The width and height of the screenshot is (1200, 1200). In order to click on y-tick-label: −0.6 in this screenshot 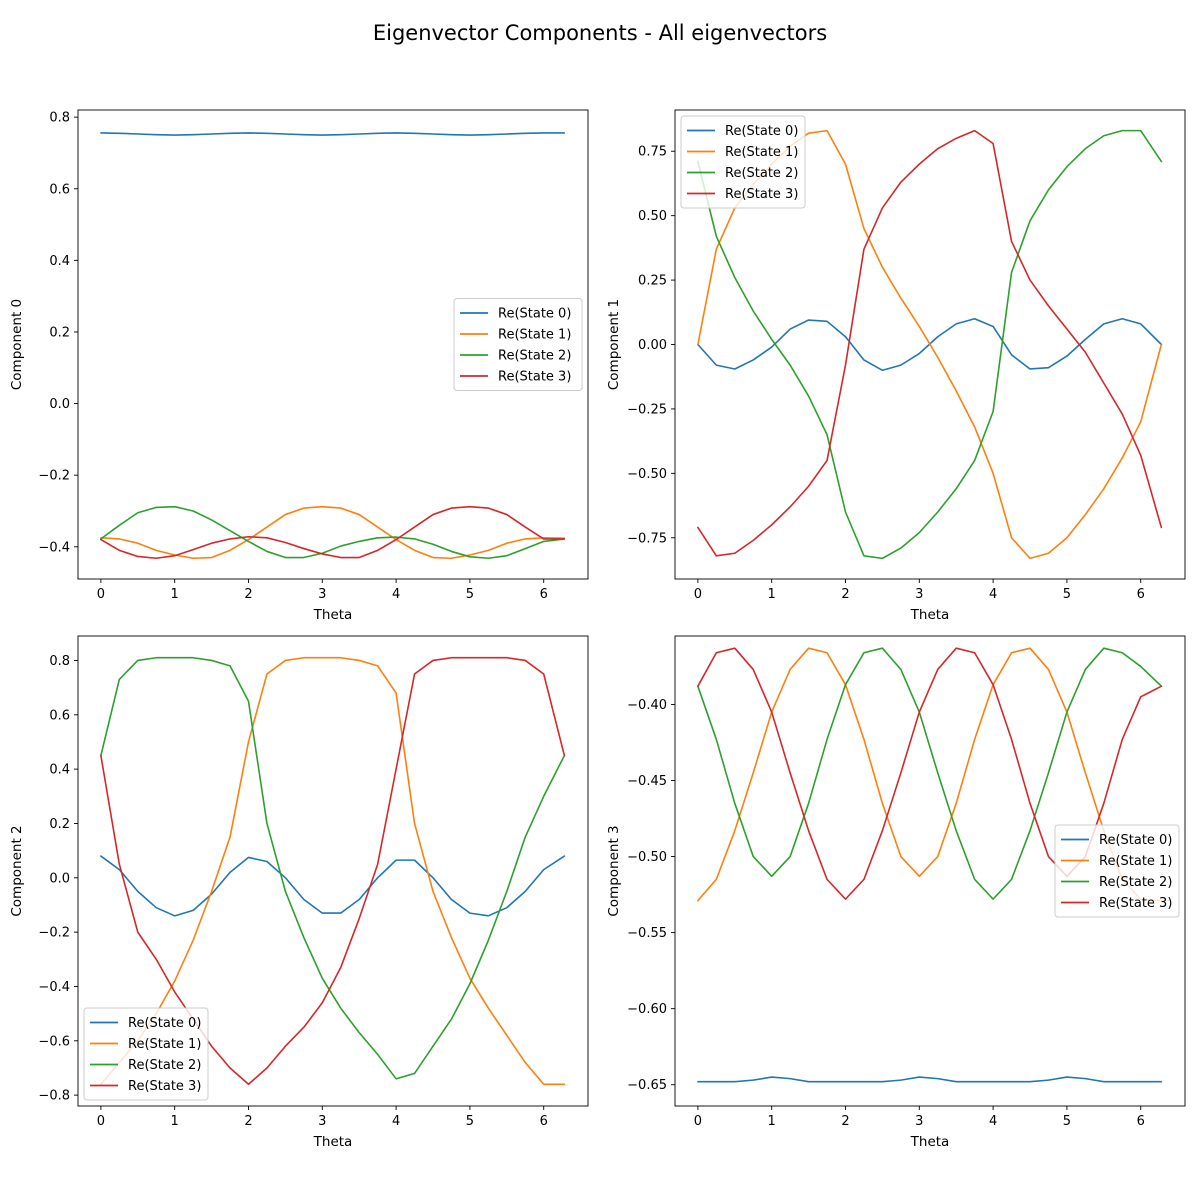, I will do `click(54, 1041)`.